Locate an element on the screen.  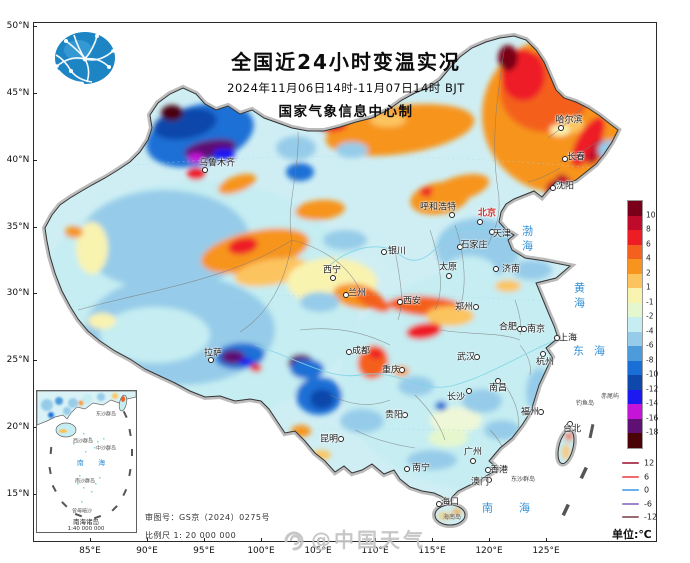
inset-dash-line is located at coordinates (90, 465).